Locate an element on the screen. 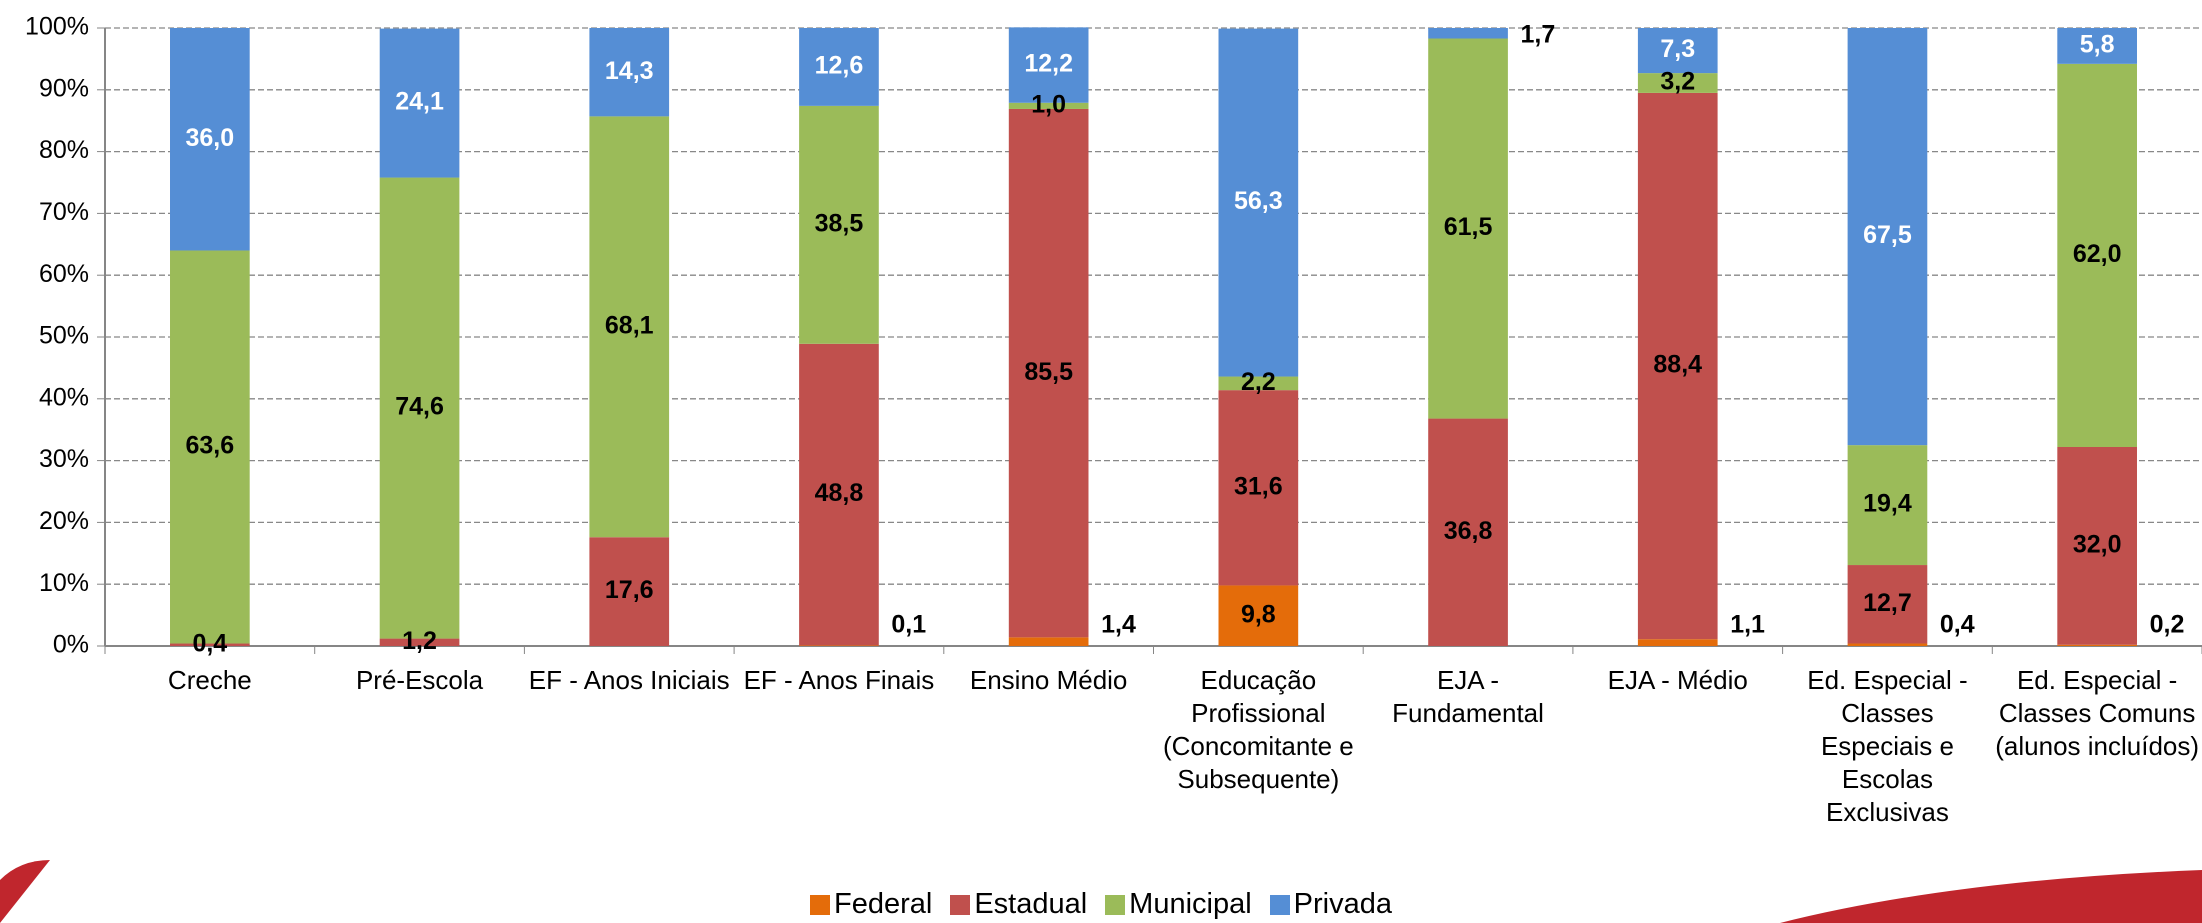 Image resolution: width=2202 pixels, height=923 pixels. data-label: 63,6 is located at coordinates (210, 446).